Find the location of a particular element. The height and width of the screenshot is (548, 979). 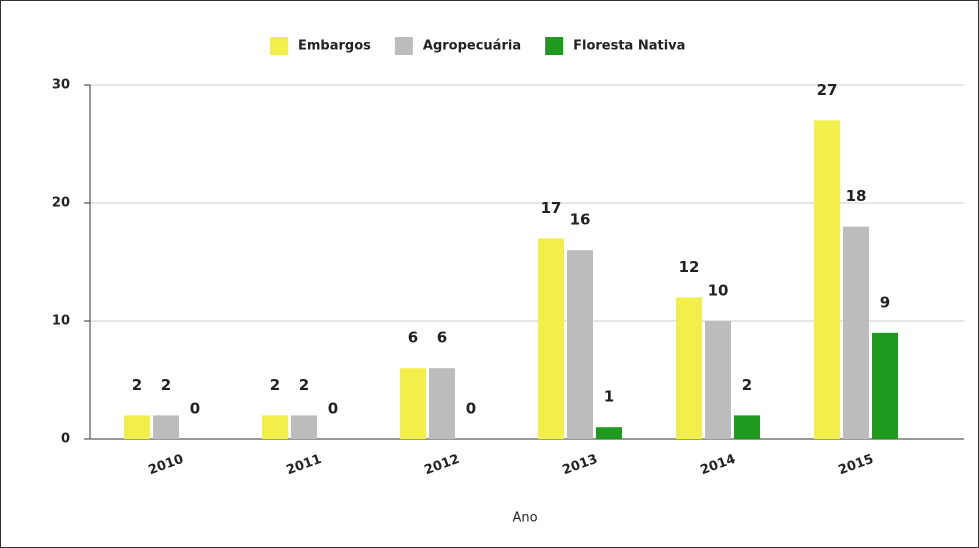

value-label: 10 is located at coordinates (718, 291).